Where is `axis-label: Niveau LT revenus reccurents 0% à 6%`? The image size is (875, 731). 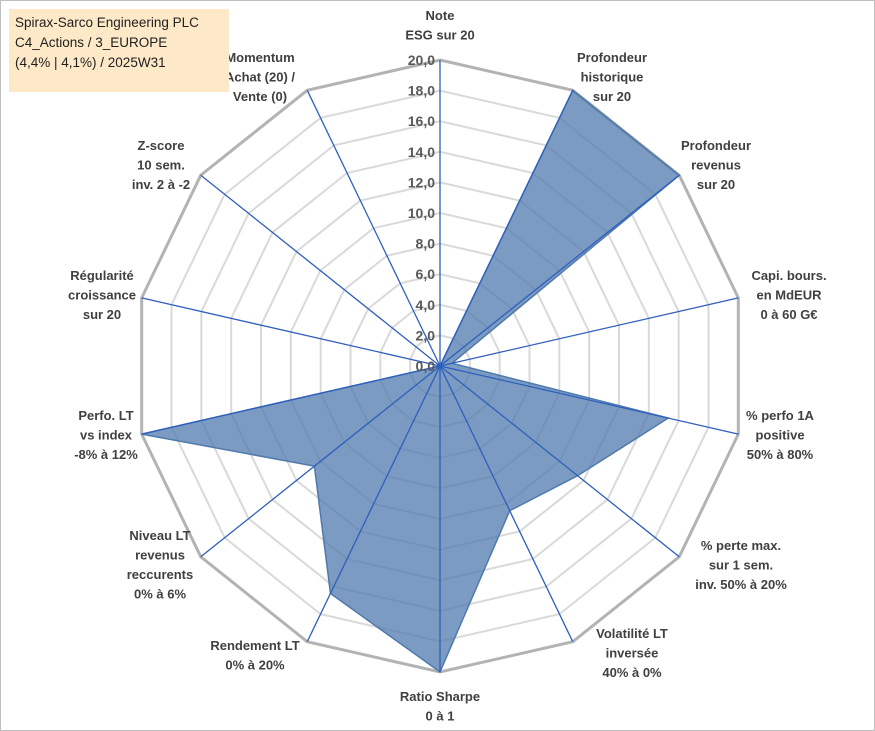
axis-label: Niveau LT revenus reccurents 0% à 6% is located at coordinates (160, 565).